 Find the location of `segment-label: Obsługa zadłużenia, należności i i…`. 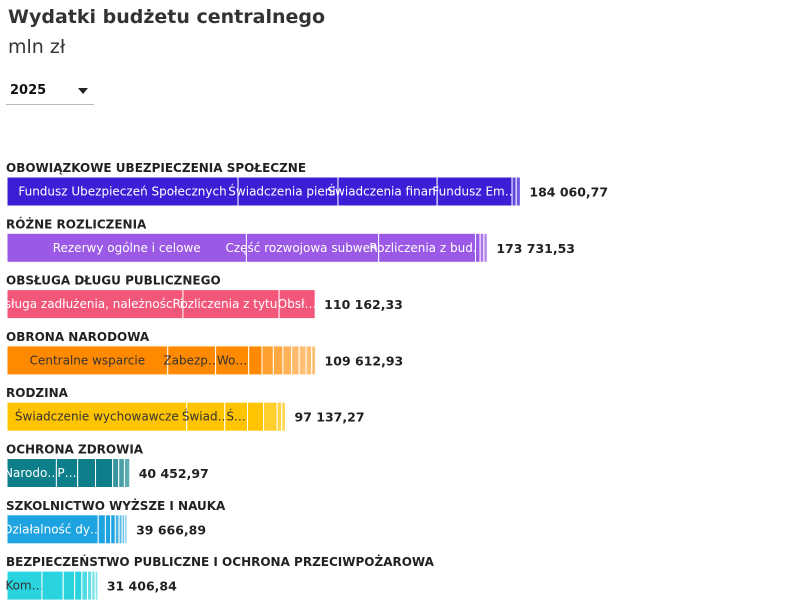

segment-label: Obsługa zadłużenia, należności i i… is located at coordinates (101, 304).